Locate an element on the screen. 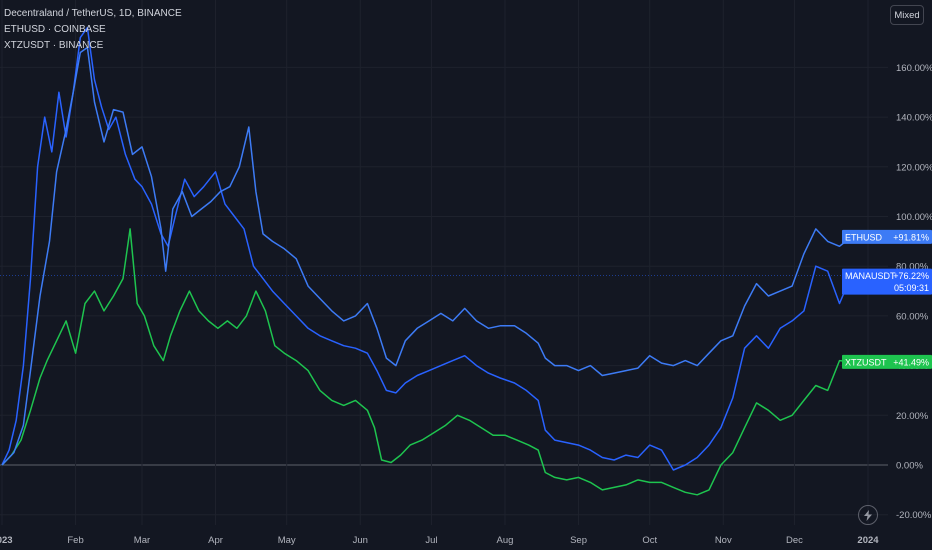 The height and width of the screenshot is (550, 932). x-tick-label: Jul is located at coordinates (431, 540).